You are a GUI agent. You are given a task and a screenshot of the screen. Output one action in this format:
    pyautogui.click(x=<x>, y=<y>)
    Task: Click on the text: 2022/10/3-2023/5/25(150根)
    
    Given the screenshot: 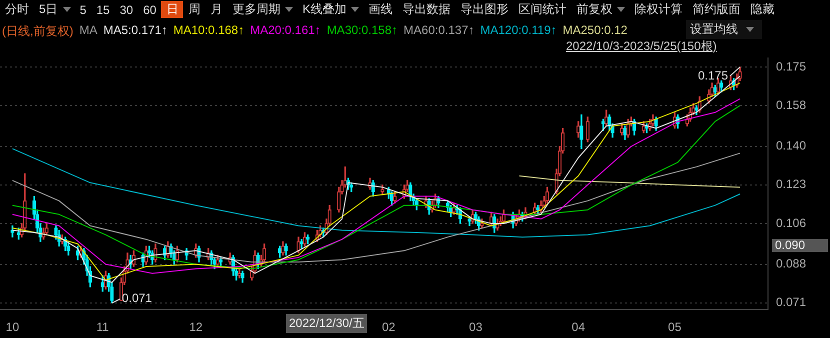 What is the action you would take?
    pyautogui.click(x=641, y=46)
    